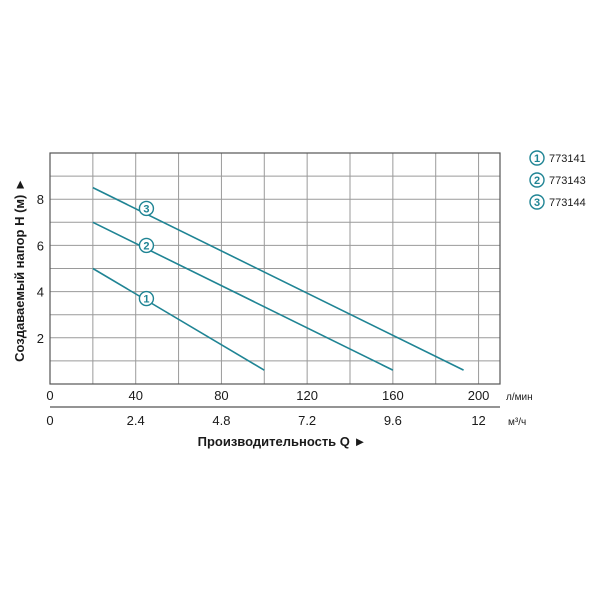 This screenshot has height=605, width=600. I want to click on y-tick-label: 2, so click(40, 338).